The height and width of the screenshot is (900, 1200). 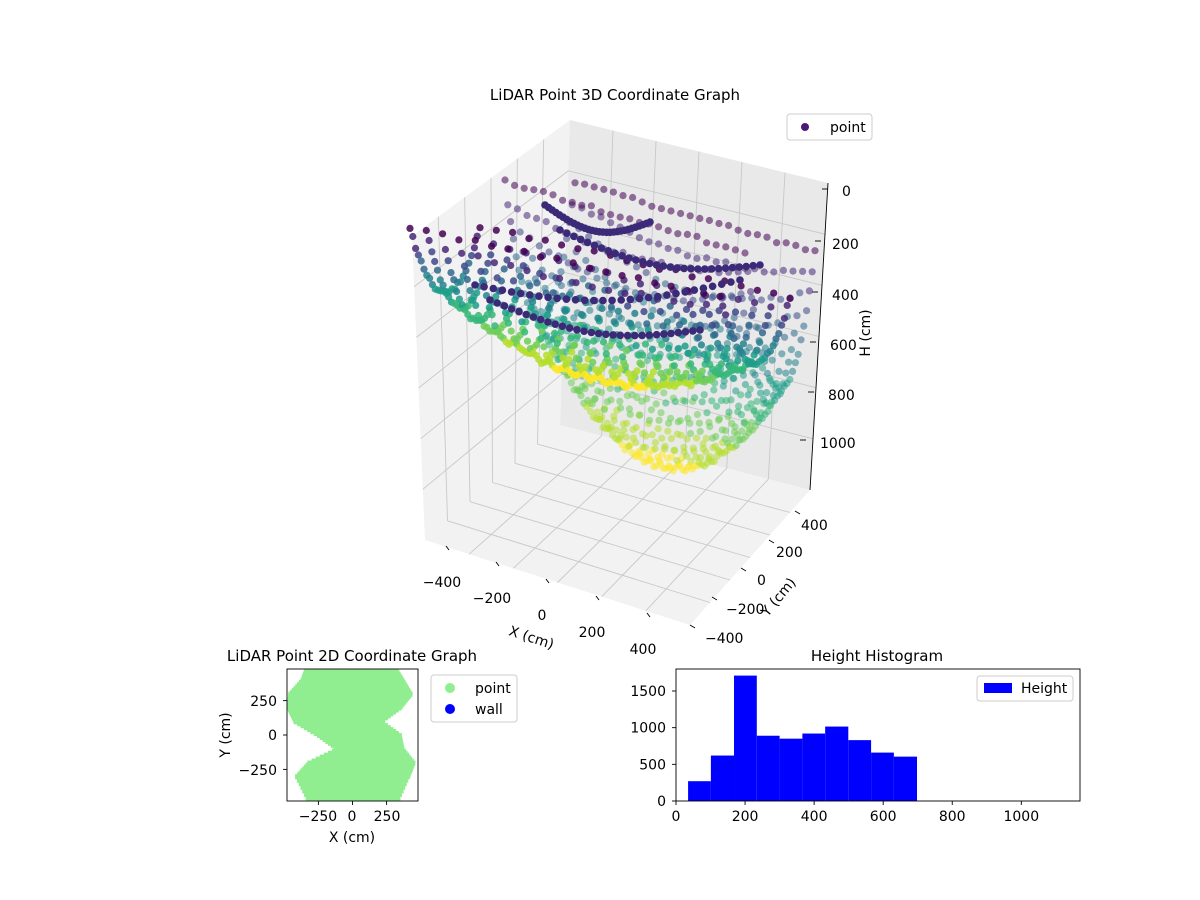 What do you see at coordinates (866, 332) in the screenshot?
I see `z3d-axis-label: H (cm)` at bounding box center [866, 332].